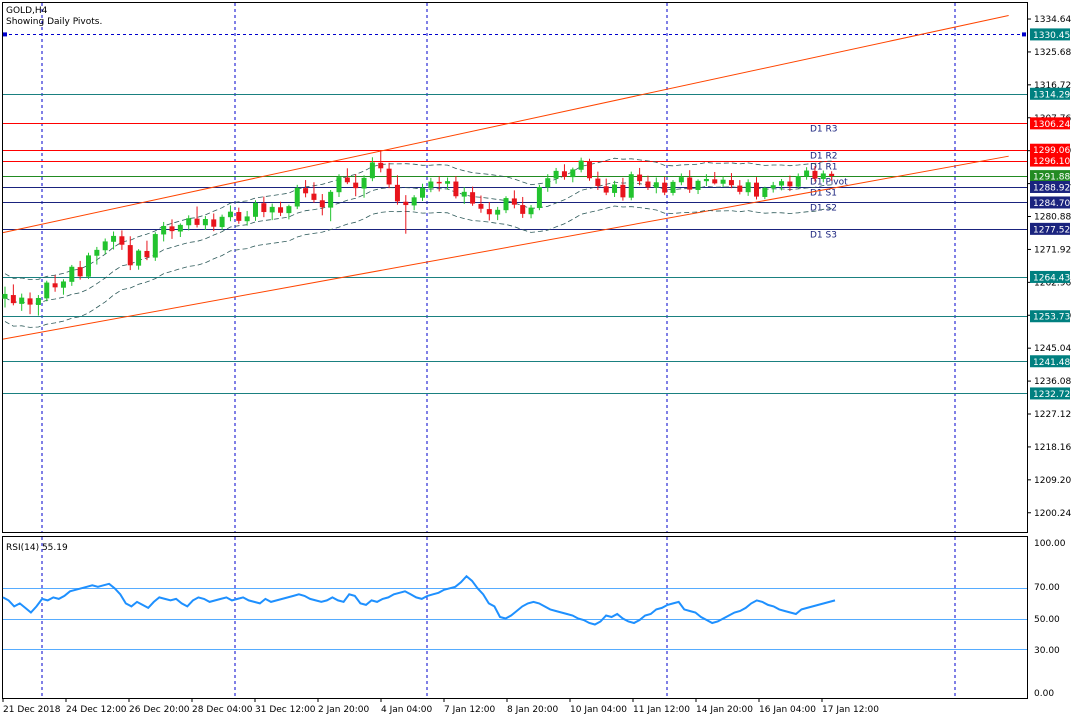 The image size is (1080, 720). What do you see at coordinates (1051, 188) in the screenshot?
I see `price-badge-label: 1288.92` at bounding box center [1051, 188].